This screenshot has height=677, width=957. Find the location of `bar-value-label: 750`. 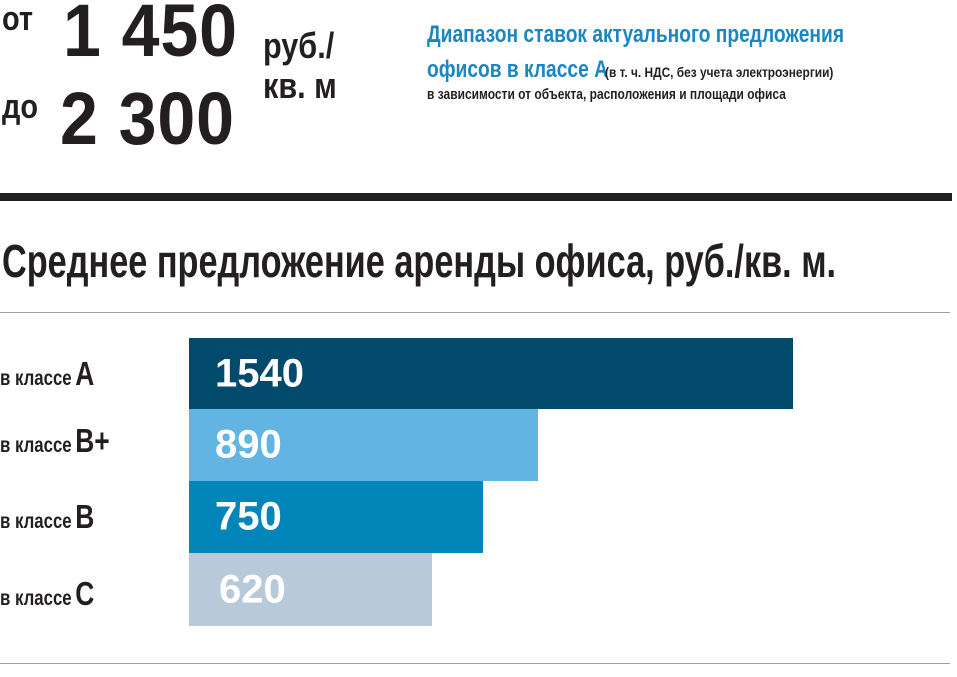

bar-value-label: 750 is located at coordinates (248, 516).